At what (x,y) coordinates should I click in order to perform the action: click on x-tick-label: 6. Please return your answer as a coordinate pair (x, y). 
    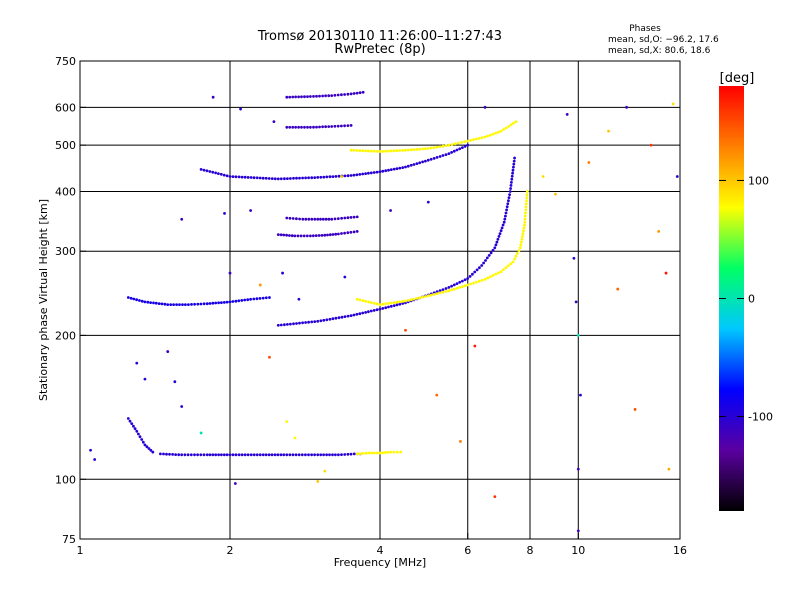
    Looking at the image, I should click on (467, 550).